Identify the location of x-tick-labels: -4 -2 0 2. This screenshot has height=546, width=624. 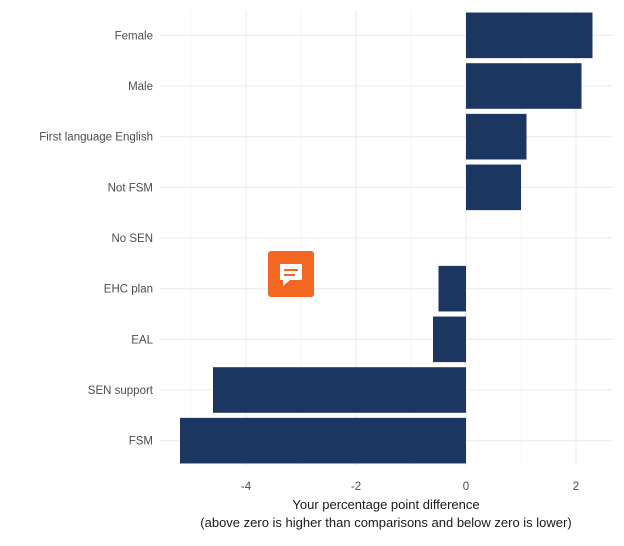
(410, 487).